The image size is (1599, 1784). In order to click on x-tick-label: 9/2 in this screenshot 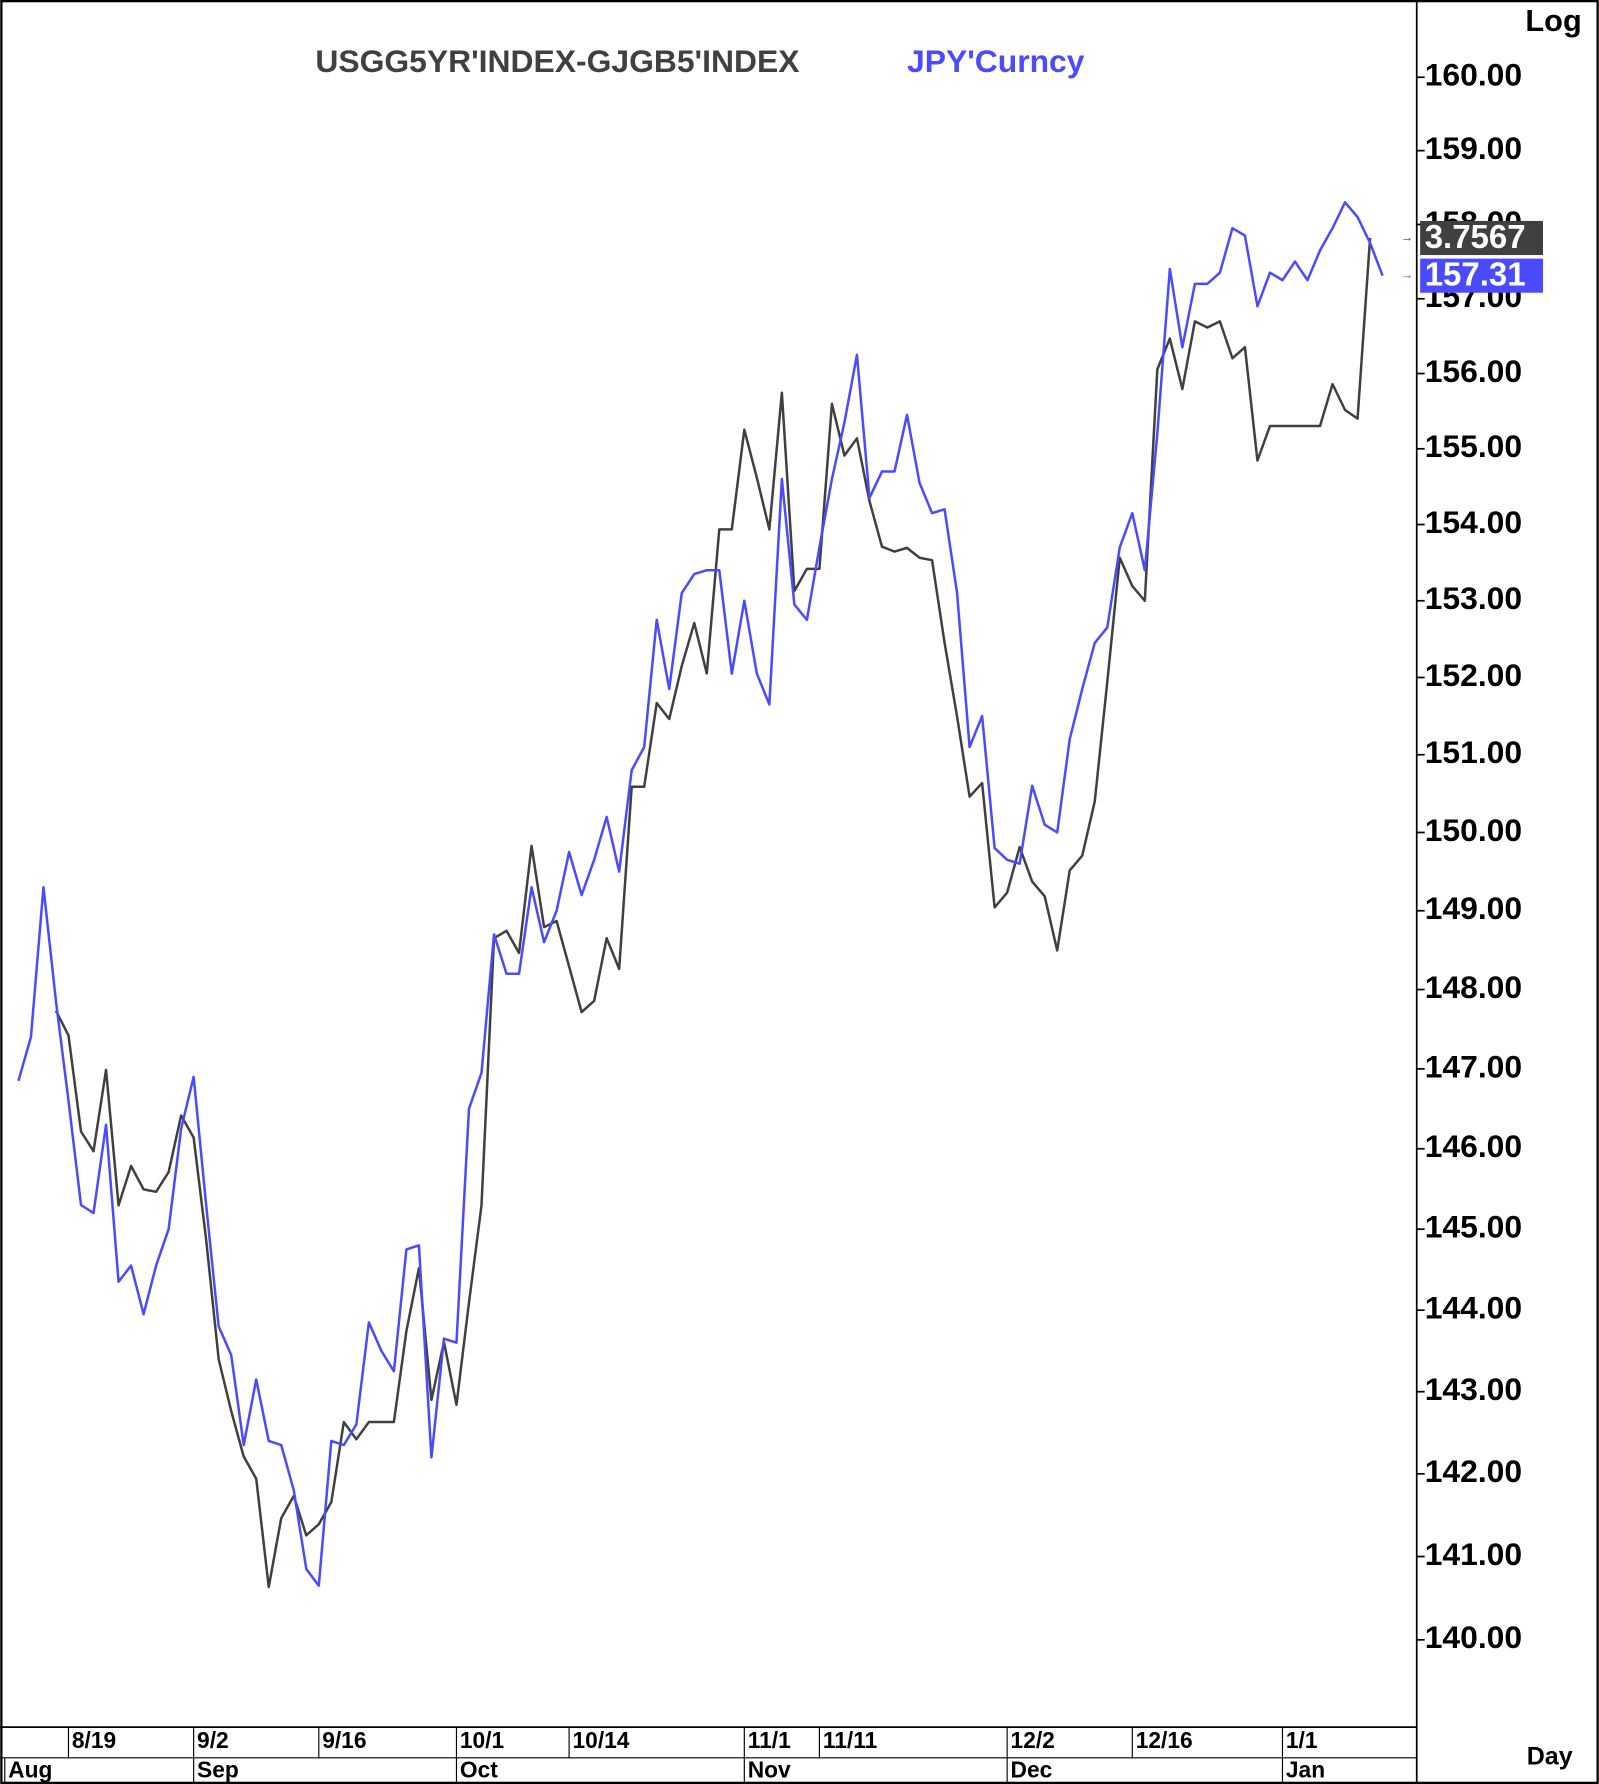, I will do `click(213, 1740)`.